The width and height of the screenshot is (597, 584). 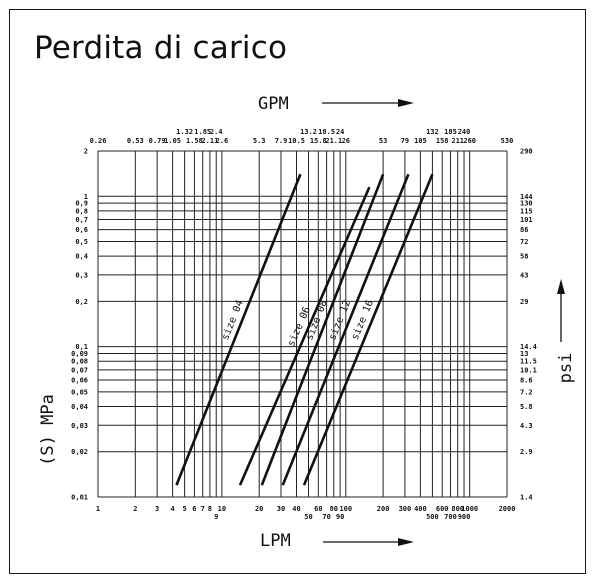 I want to click on x2-tick-label: 0.79, so click(x=157, y=141).